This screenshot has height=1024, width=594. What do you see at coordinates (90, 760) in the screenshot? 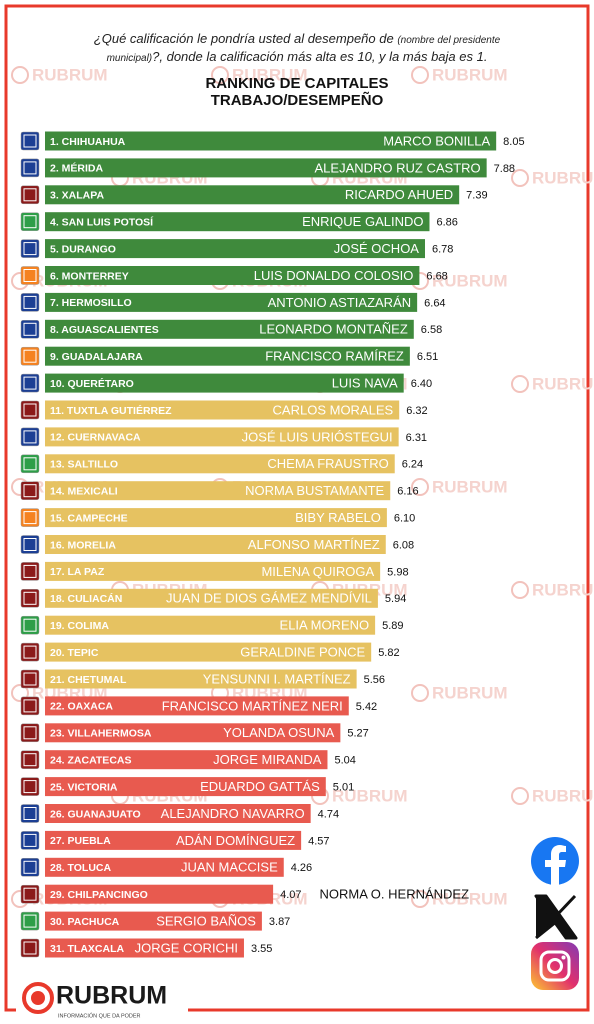
I see `rank-label: 24. ZACATECAS` at bounding box center [90, 760].